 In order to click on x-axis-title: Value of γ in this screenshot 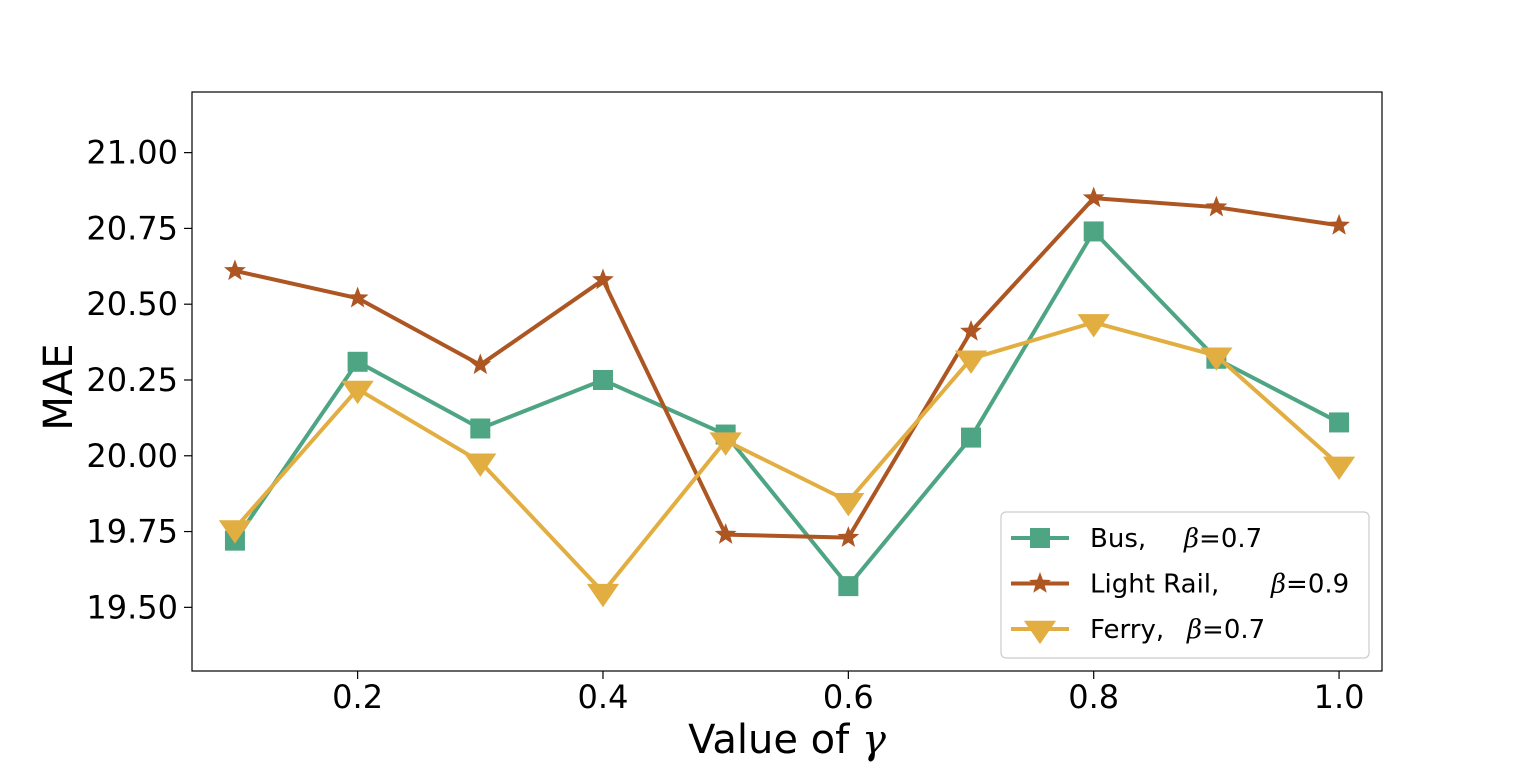, I will do `click(787, 740)`.